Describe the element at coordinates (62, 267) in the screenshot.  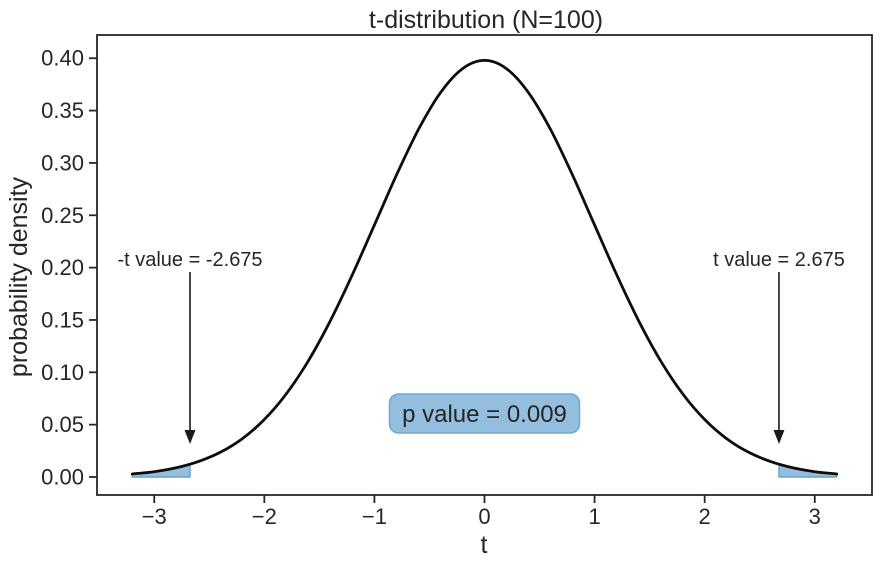
I see `y-tick-label: 0.20` at that location.